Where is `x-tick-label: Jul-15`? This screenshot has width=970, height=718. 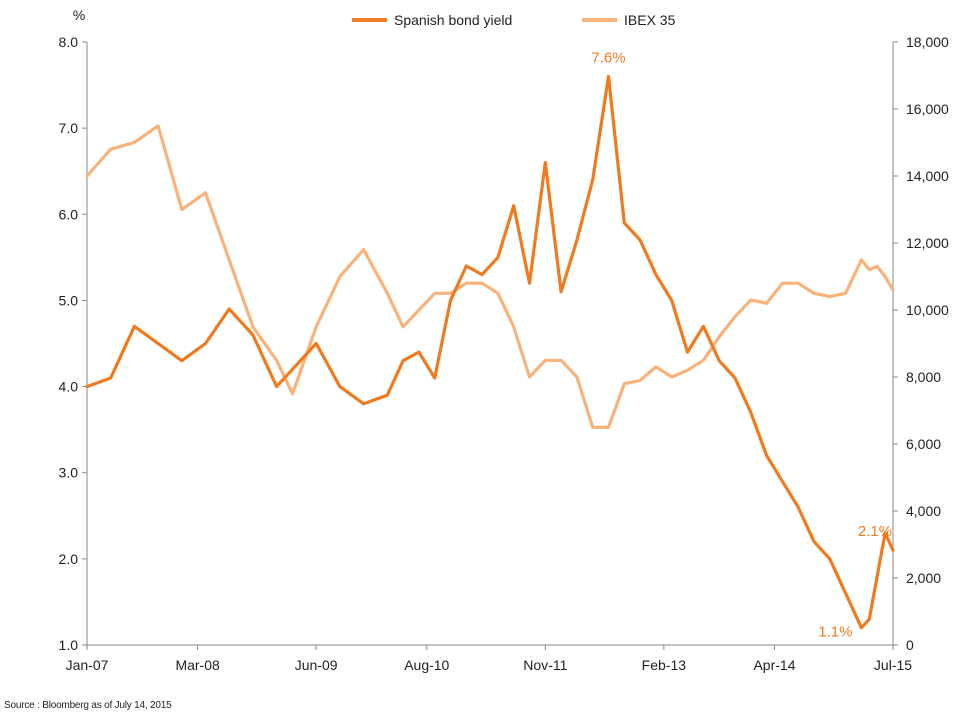 x-tick-label: Jul-15 is located at coordinates (893, 665).